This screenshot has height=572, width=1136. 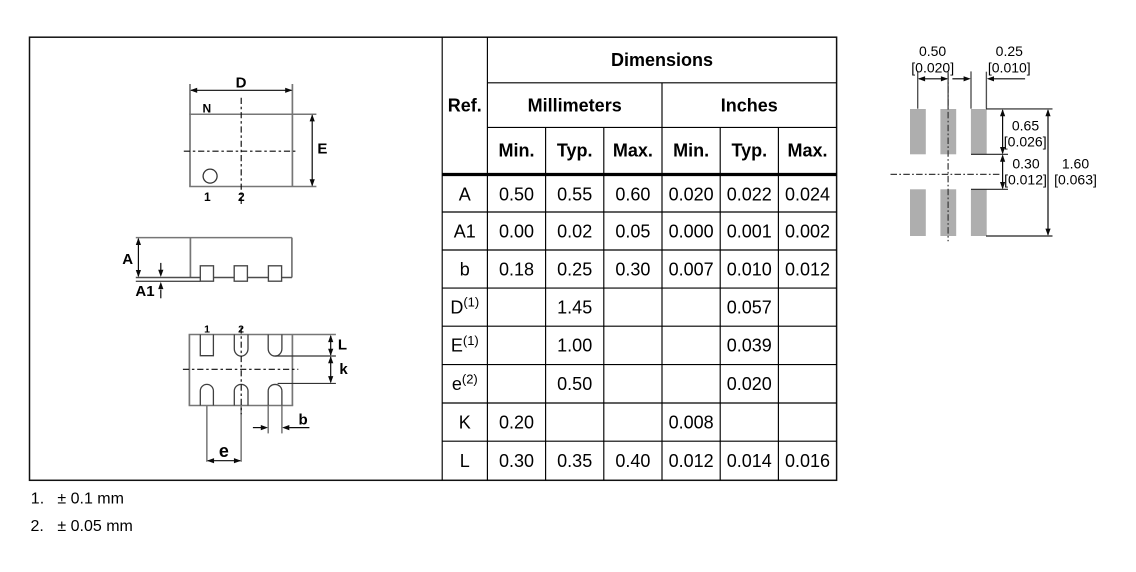 What do you see at coordinates (465, 422) in the screenshot?
I see `svg-text: K` at bounding box center [465, 422].